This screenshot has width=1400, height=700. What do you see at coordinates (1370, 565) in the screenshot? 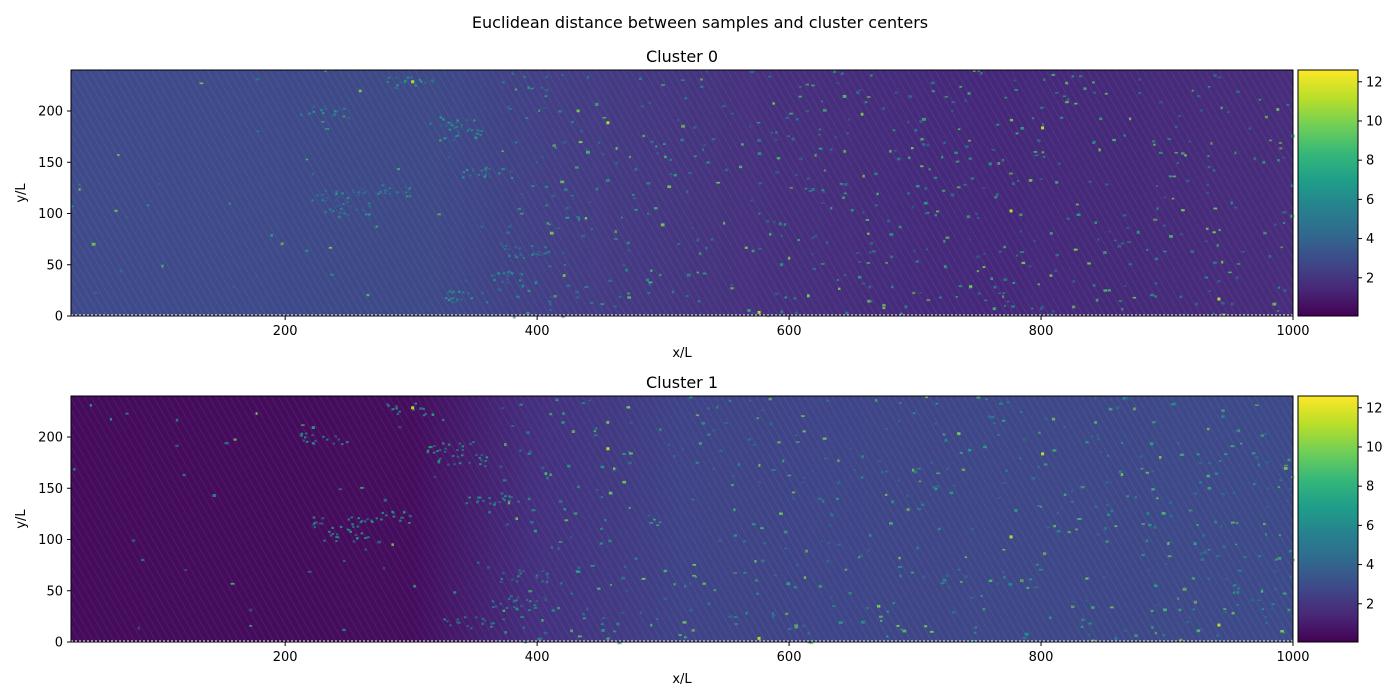
I see `colorbar-tick-label: 4` at bounding box center [1370, 565].